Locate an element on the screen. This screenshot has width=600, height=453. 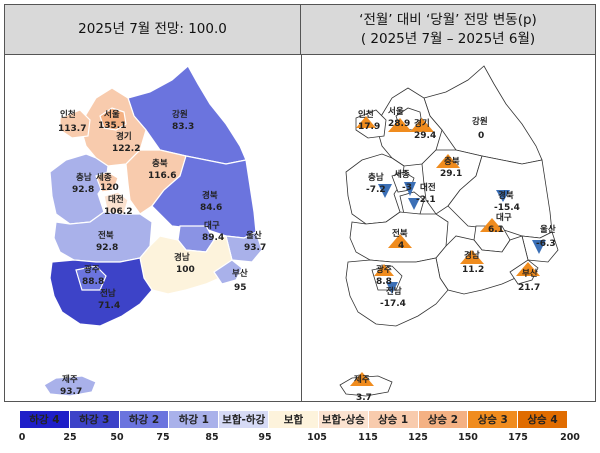
legend-item: 하강 4 is located at coordinates (45, 419).